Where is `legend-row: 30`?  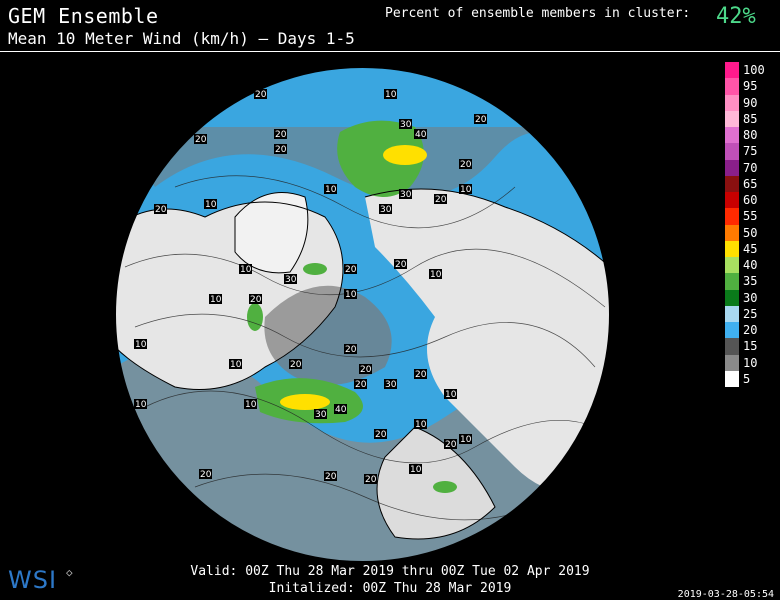
legend-row: 30 is located at coordinates (750, 297).